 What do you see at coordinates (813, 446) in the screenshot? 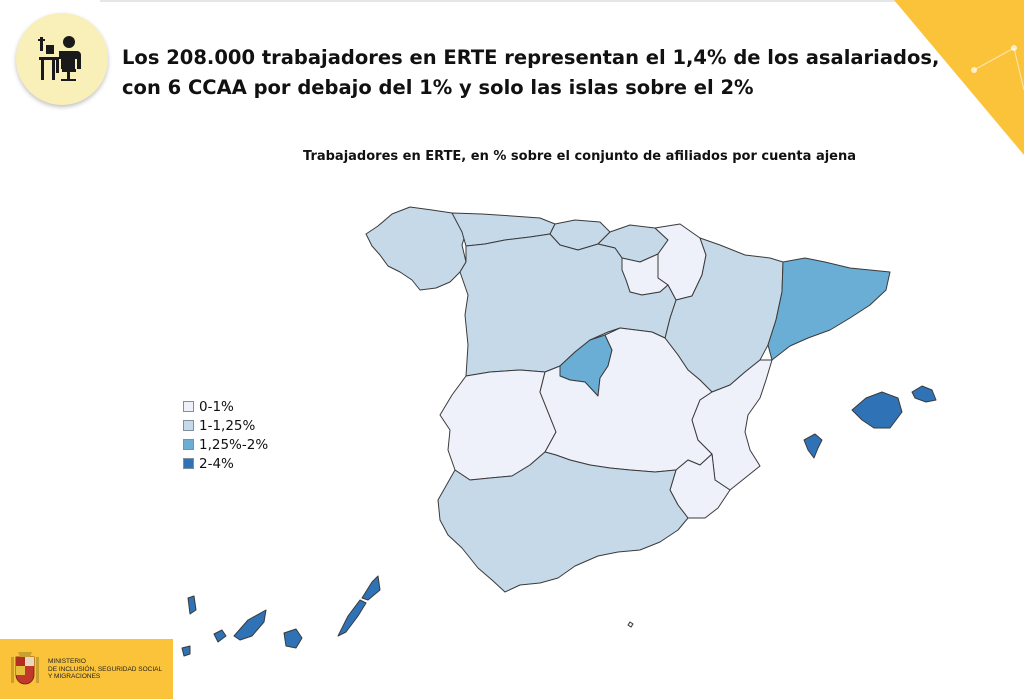
I see `region-baleares-ibiza` at bounding box center [813, 446].